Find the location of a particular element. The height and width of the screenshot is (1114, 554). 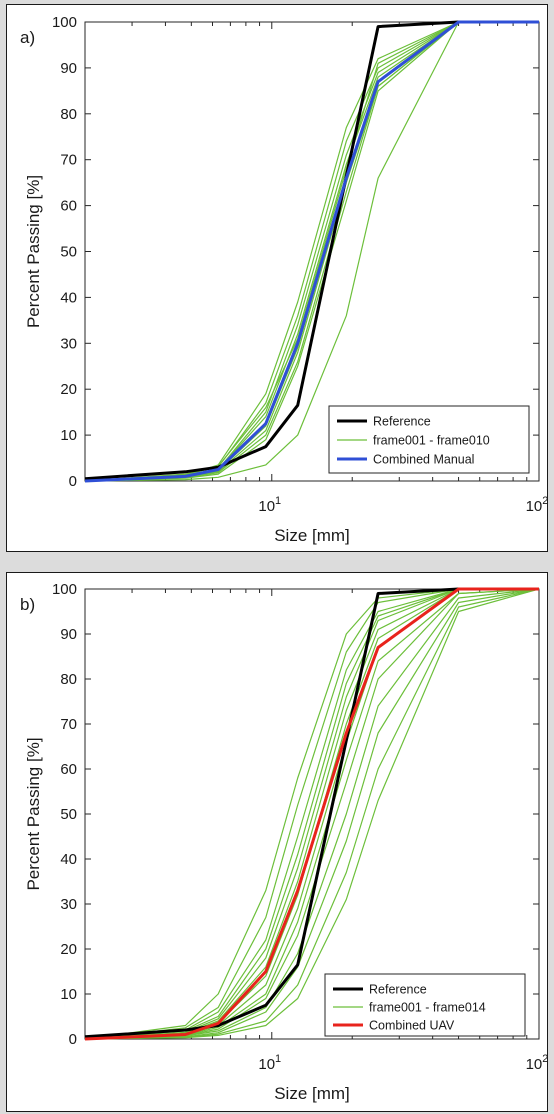

chart-a-x-tick-label: 10² is located at coordinates (537, 505).